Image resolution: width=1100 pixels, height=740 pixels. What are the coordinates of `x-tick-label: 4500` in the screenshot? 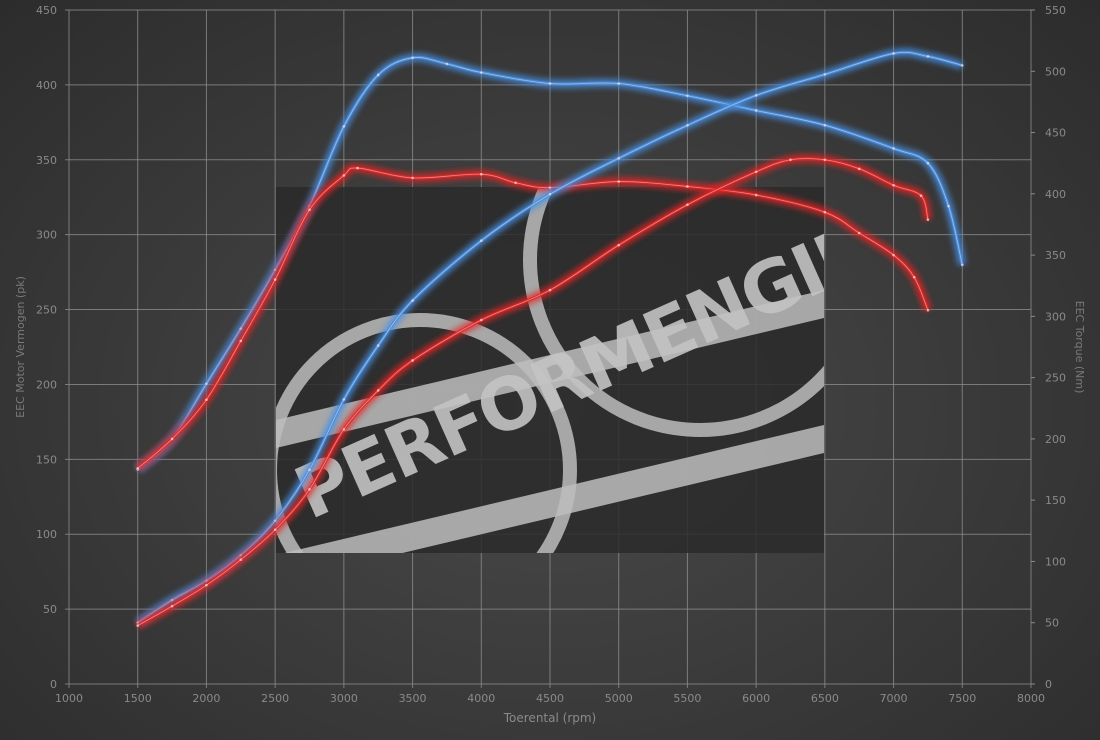 It's located at (550, 698).